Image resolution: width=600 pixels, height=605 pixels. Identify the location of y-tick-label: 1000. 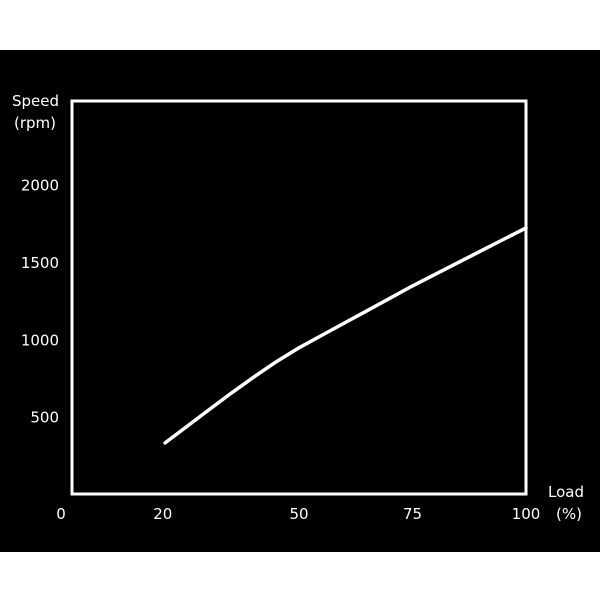
(40, 340).